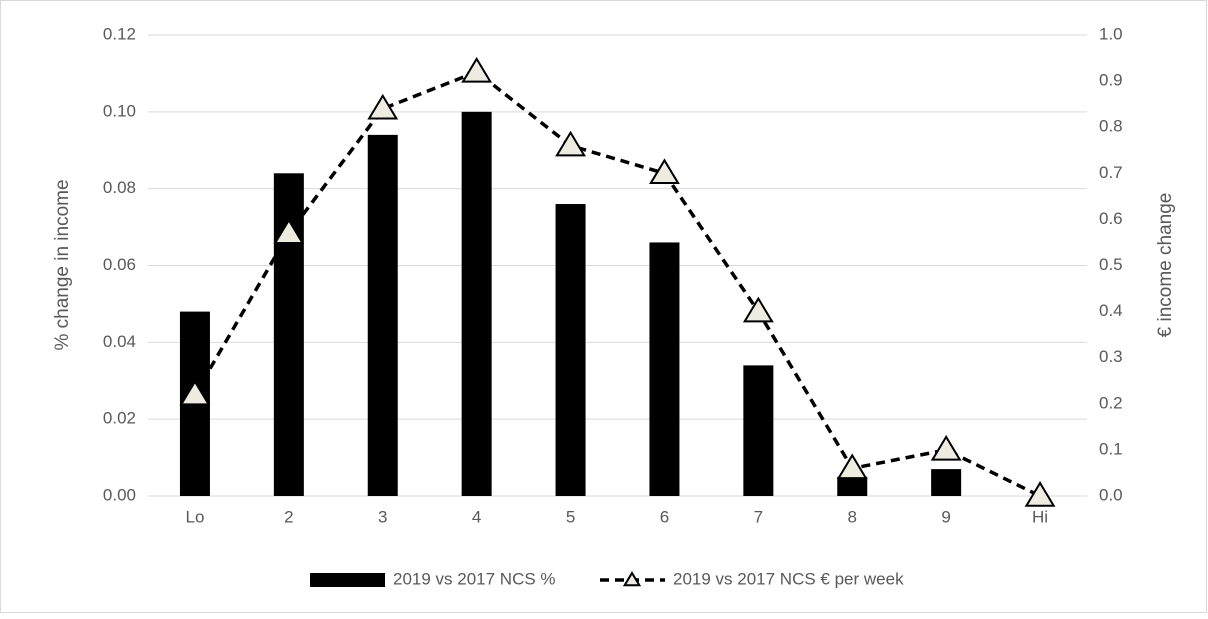 This screenshot has width=1208, height=619. What do you see at coordinates (119, 33) in the screenshot?
I see `y-tick-label: 0.12` at bounding box center [119, 33].